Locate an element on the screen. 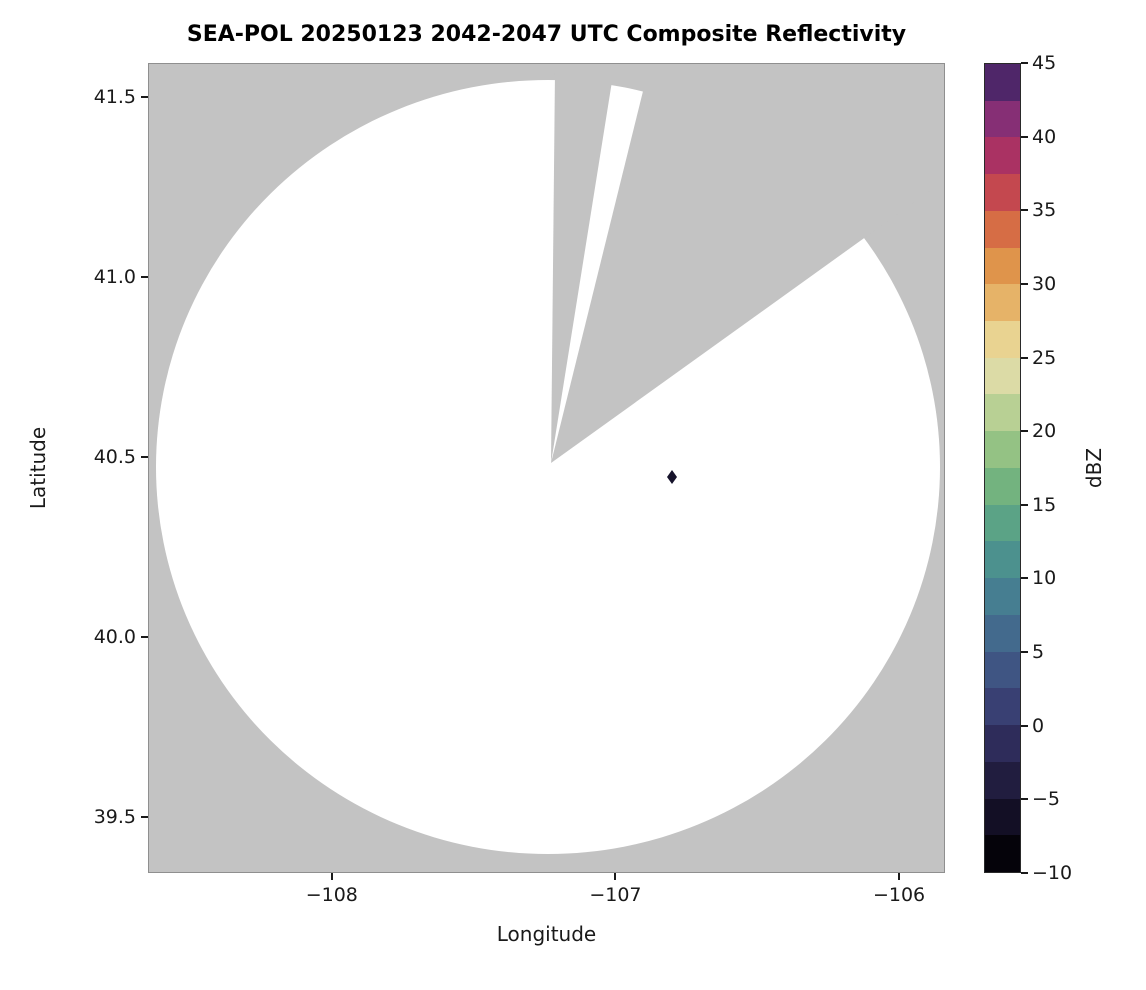 The width and height of the screenshot is (1146, 990). x-axis-tick-label: −106 is located at coordinates (899, 895).